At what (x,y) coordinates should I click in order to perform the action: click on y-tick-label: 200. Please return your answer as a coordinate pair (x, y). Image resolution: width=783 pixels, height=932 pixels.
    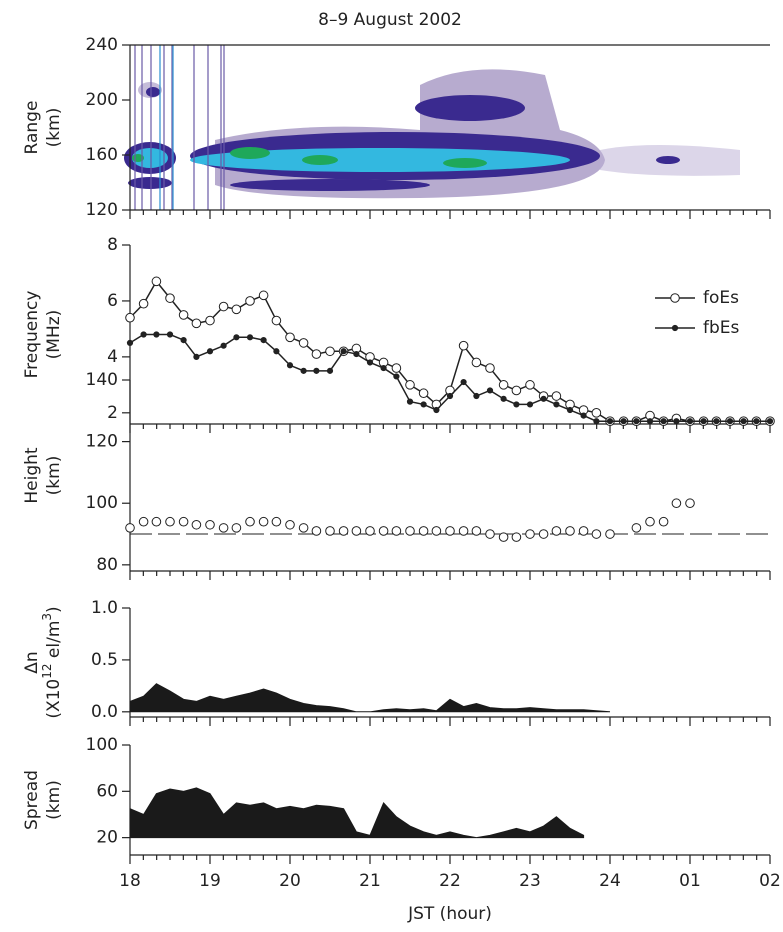
    Looking at the image, I should click on (102, 100).